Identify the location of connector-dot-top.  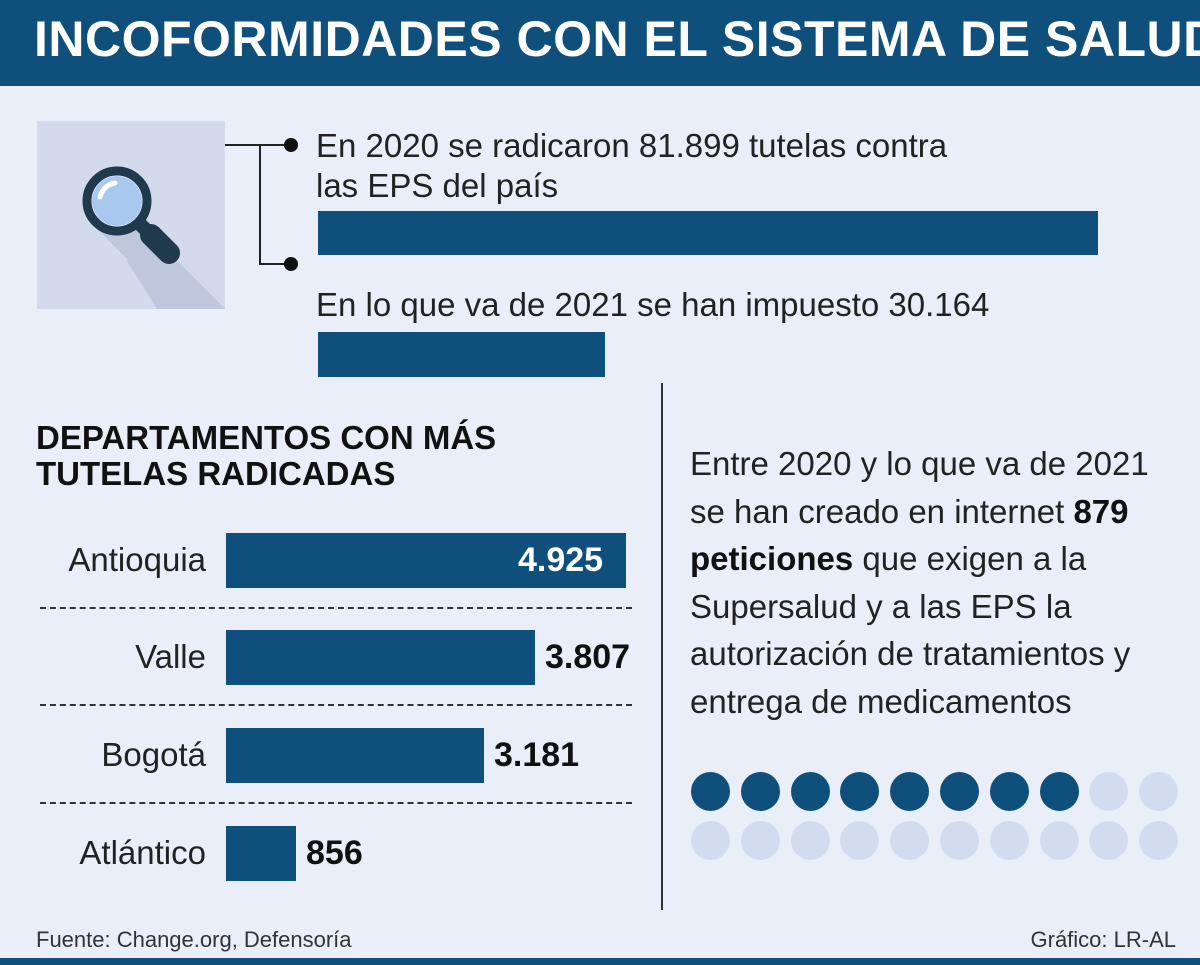
(291, 145).